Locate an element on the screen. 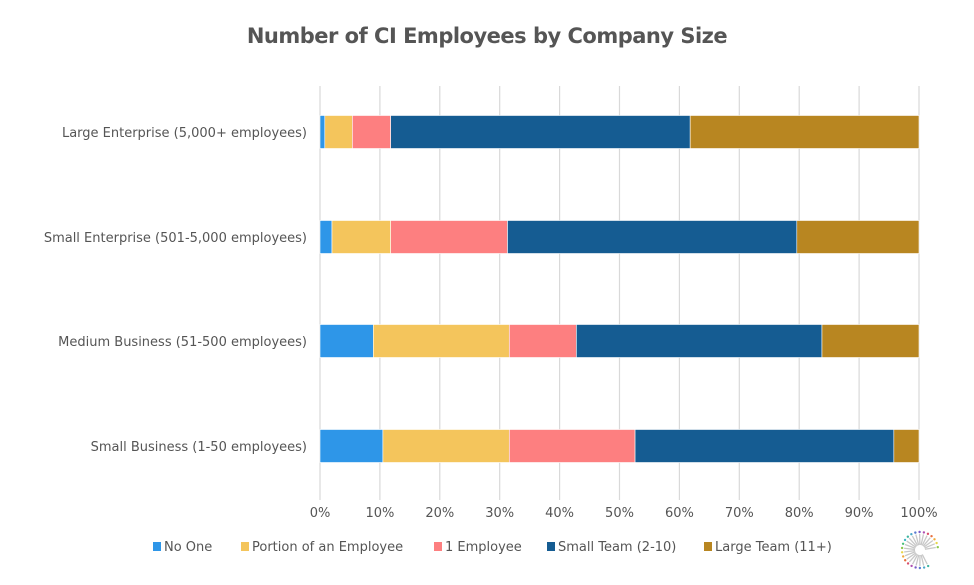 The image size is (974, 585). category-label: Medium Business (51-500 employees) is located at coordinates (182, 342).